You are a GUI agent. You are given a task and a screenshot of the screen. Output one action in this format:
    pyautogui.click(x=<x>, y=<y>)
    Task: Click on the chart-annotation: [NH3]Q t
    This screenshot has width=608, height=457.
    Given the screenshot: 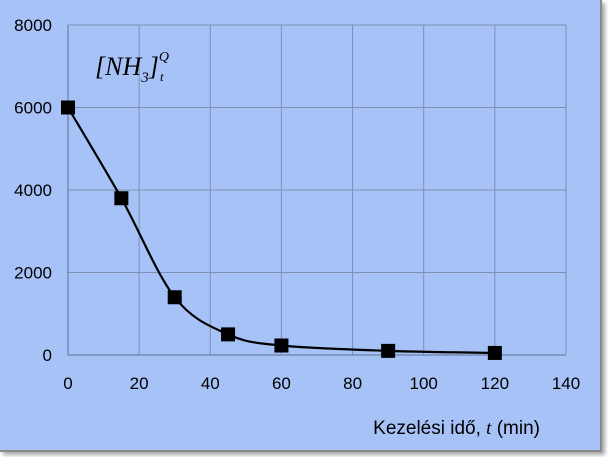 What is the action you would take?
    pyautogui.click(x=132, y=68)
    